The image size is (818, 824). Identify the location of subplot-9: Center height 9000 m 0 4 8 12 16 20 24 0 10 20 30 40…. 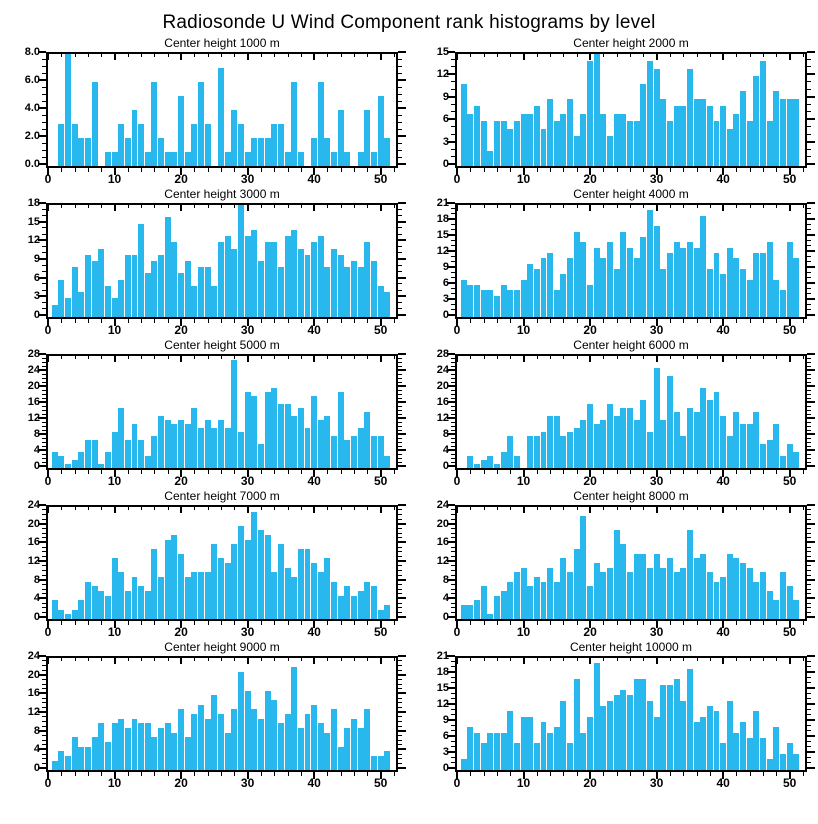
(204, 714).